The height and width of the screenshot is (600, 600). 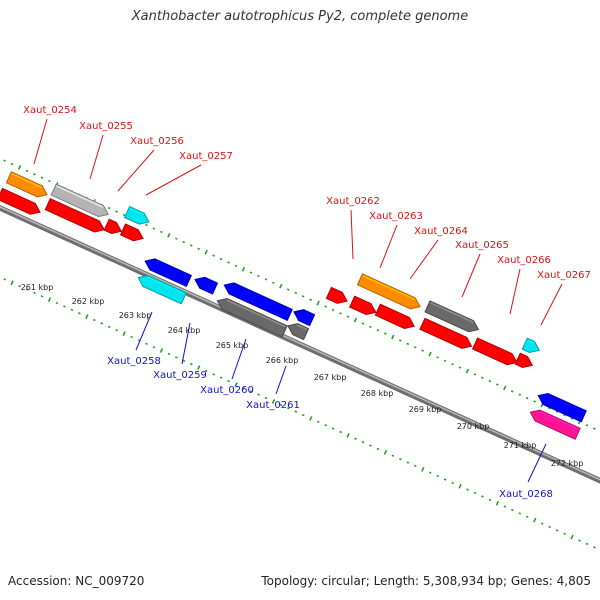 I want to click on label-xaut-0264-leader-line, so click(x=424, y=259).